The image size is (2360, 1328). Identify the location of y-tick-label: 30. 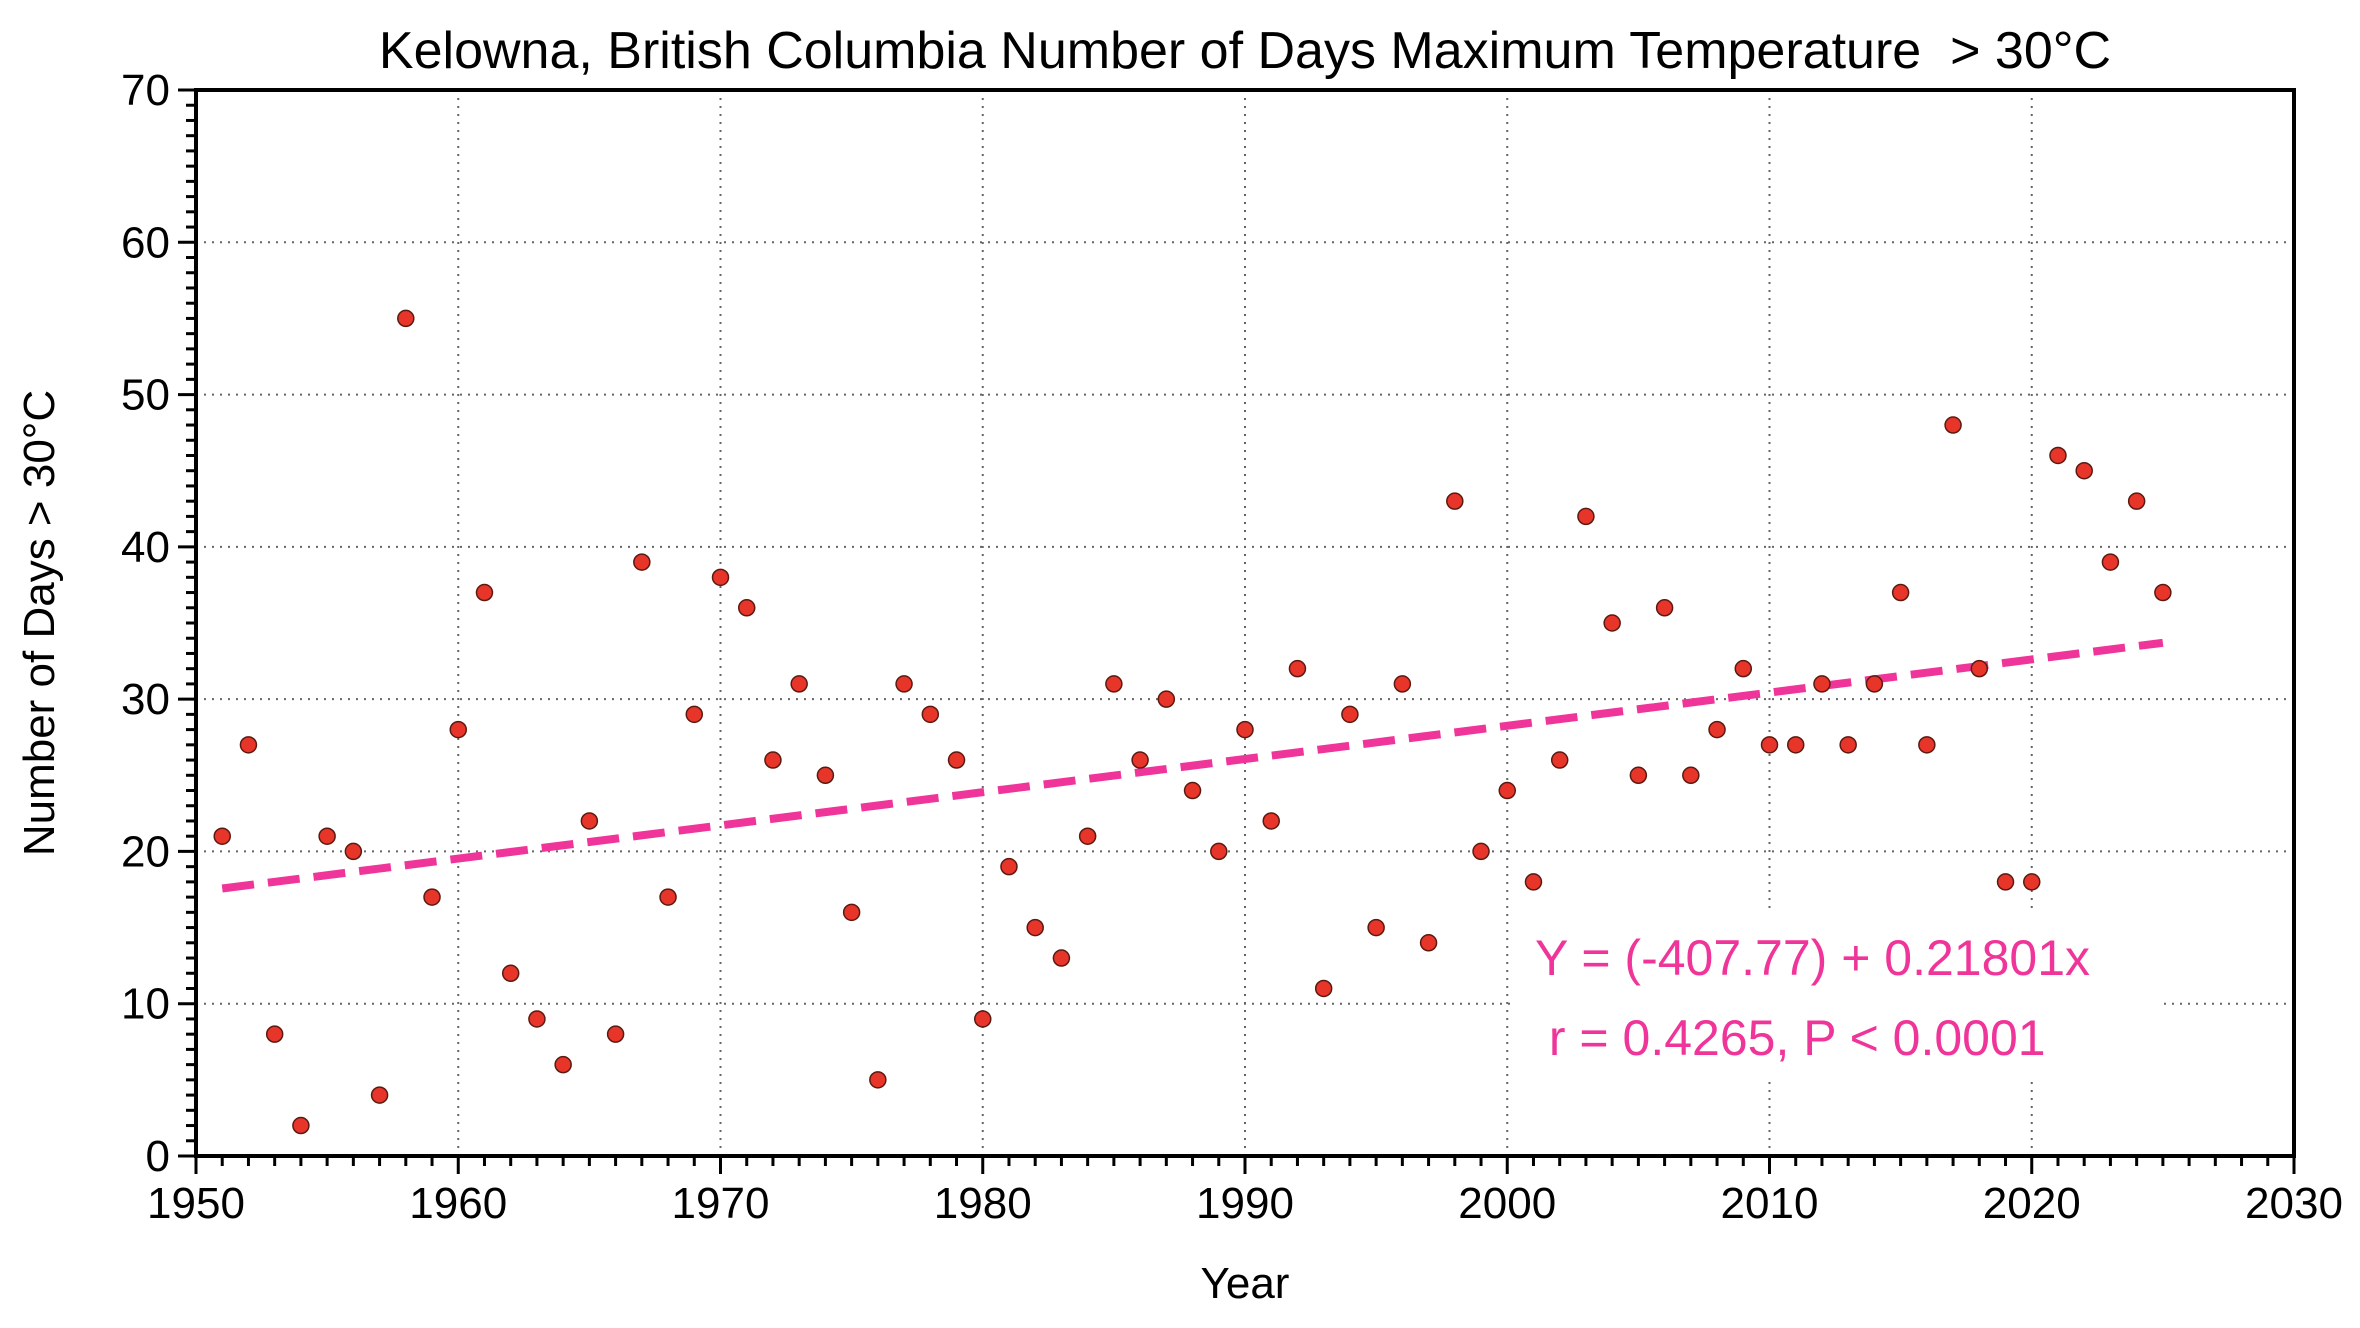
(145, 699).